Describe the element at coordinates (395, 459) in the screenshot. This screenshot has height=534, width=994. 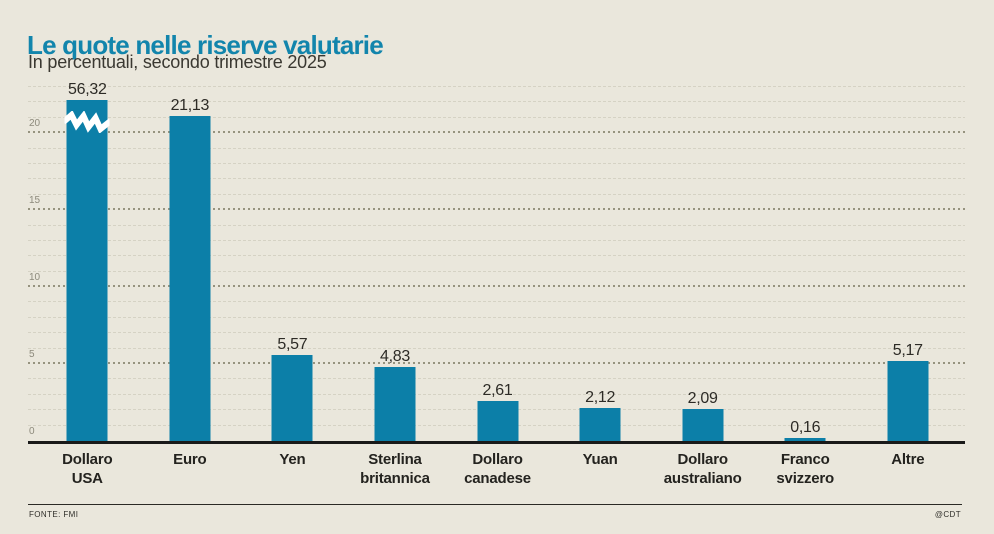
I see `x-axis-label-line: Sterlina` at that location.